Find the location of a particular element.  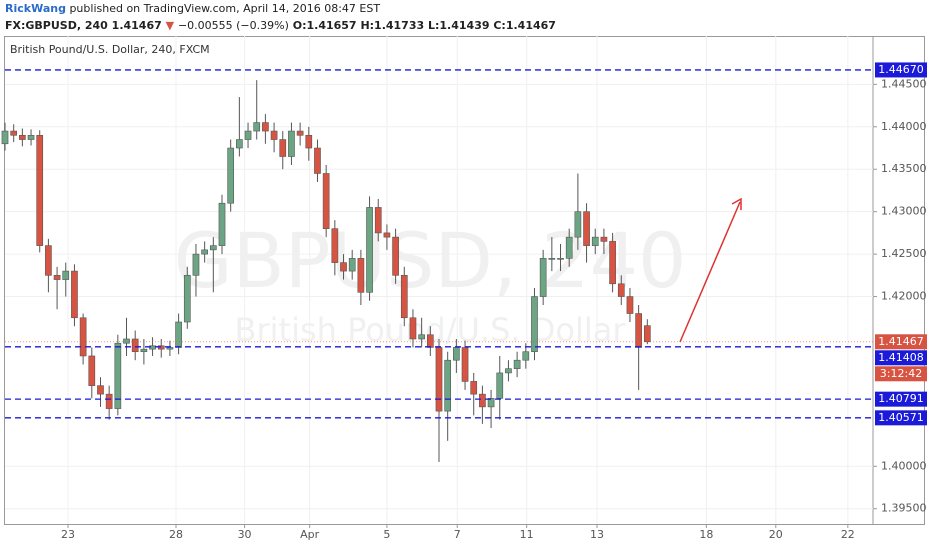

x-tick-label: 30 is located at coordinates (245, 534).